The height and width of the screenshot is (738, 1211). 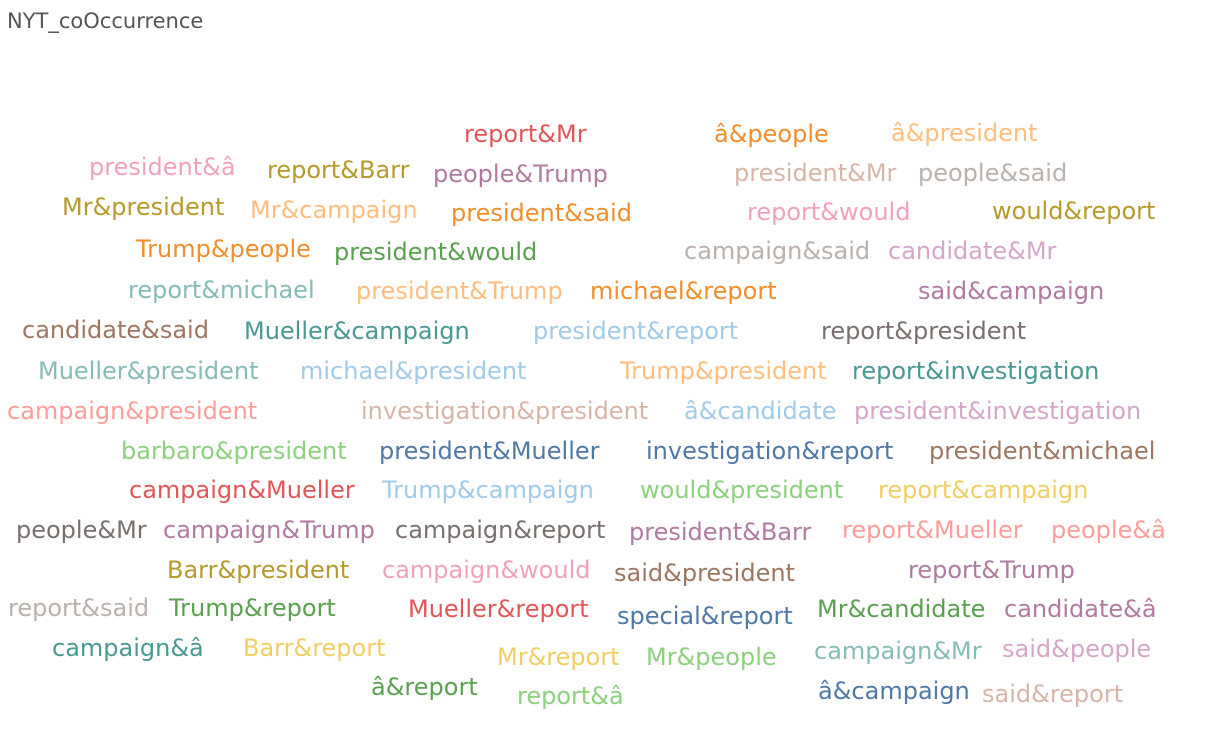 What do you see at coordinates (1042, 451) in the screenshot?
I see `word-36: president&michael` at bounding box center [1042, 451].